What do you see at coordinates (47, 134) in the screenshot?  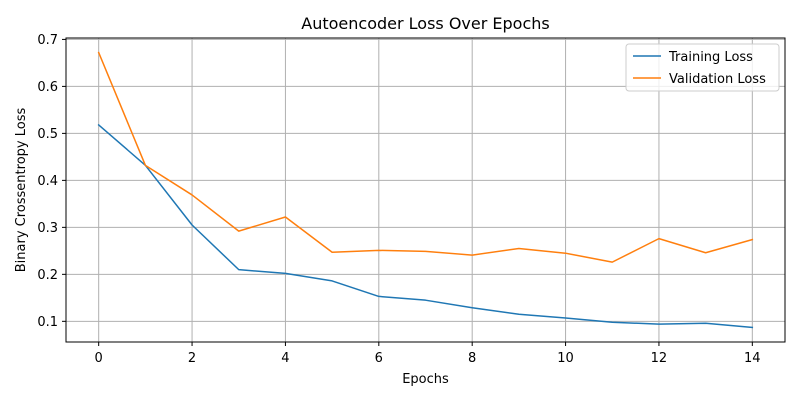 I see `y-tick-label: 0.5` at bounding box center [47, 134].